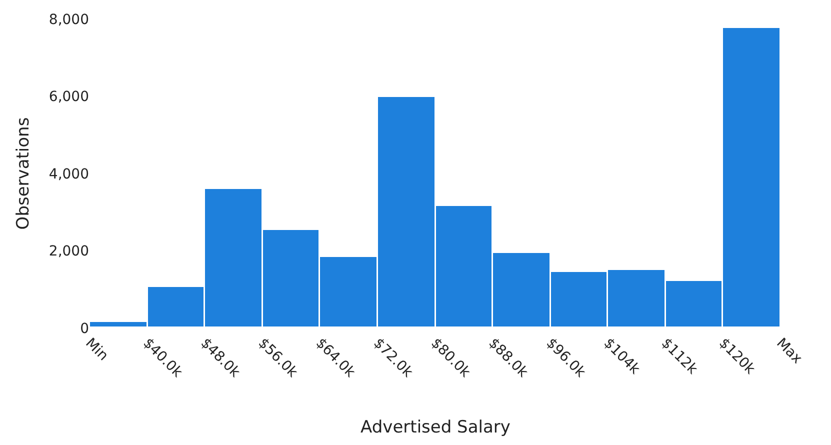  Describe the element at coordinates (68, 252) in the screenshot. I see `y-tick-label: 2,000` at that location.